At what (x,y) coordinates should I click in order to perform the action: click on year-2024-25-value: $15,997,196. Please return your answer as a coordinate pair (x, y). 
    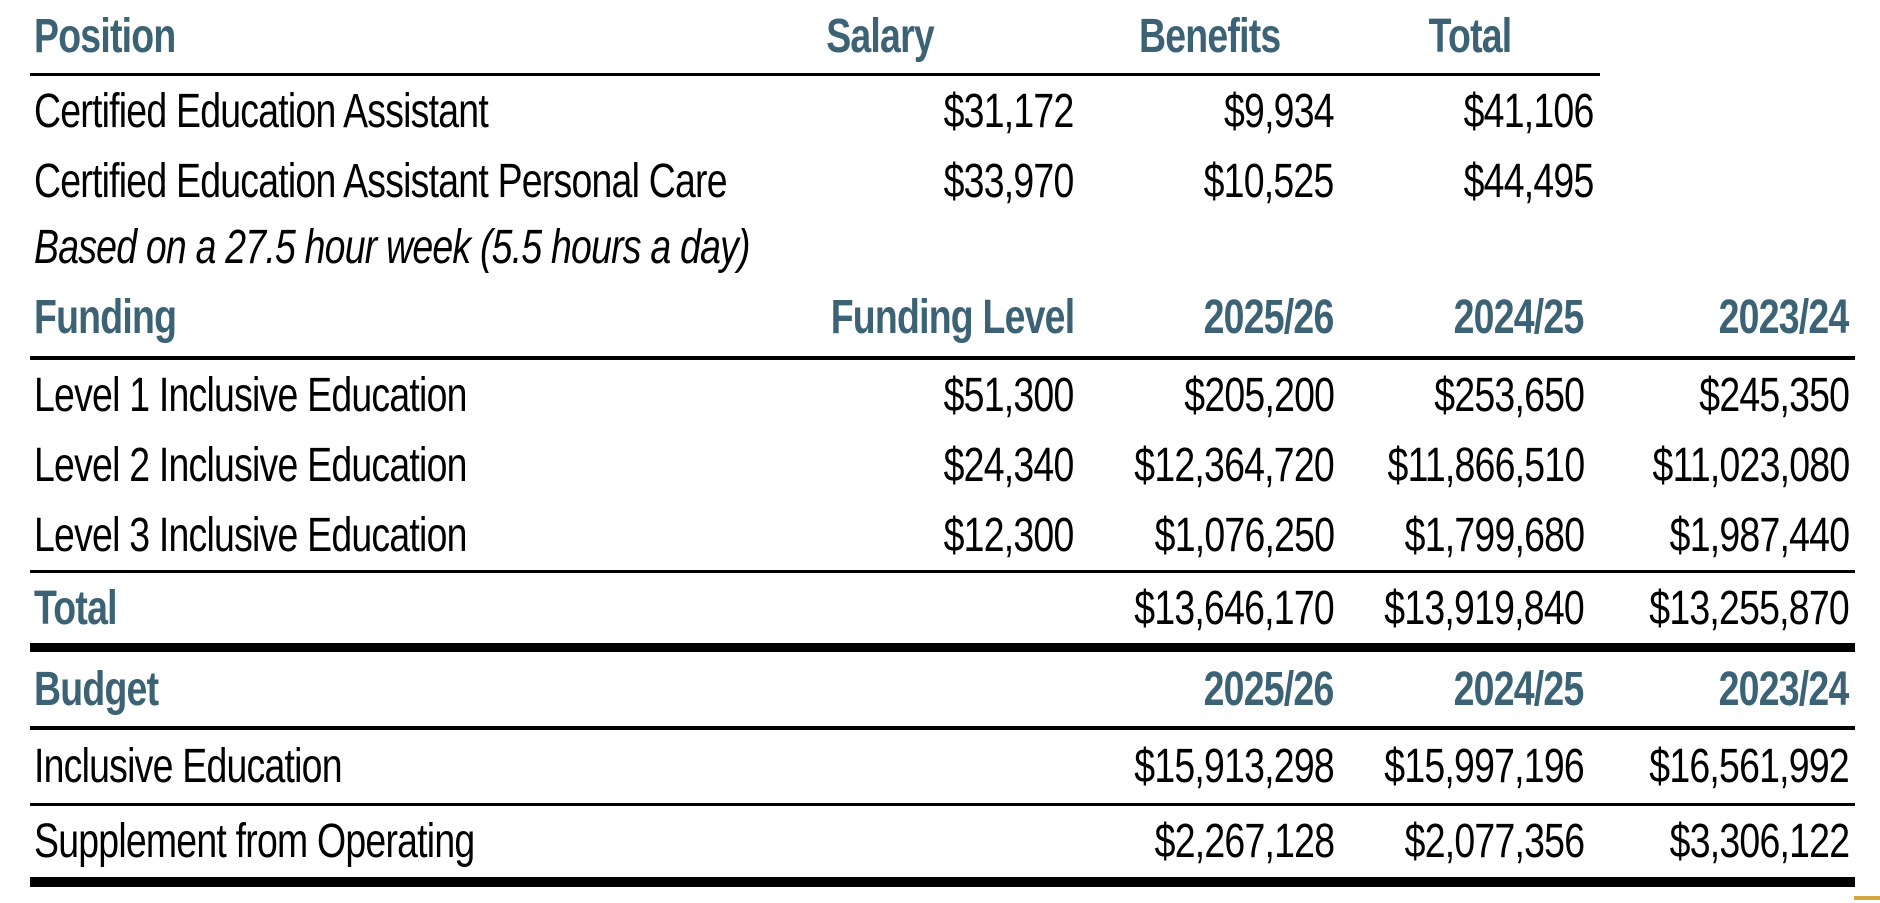
    Looking at the image, I should click on (1484, 766).